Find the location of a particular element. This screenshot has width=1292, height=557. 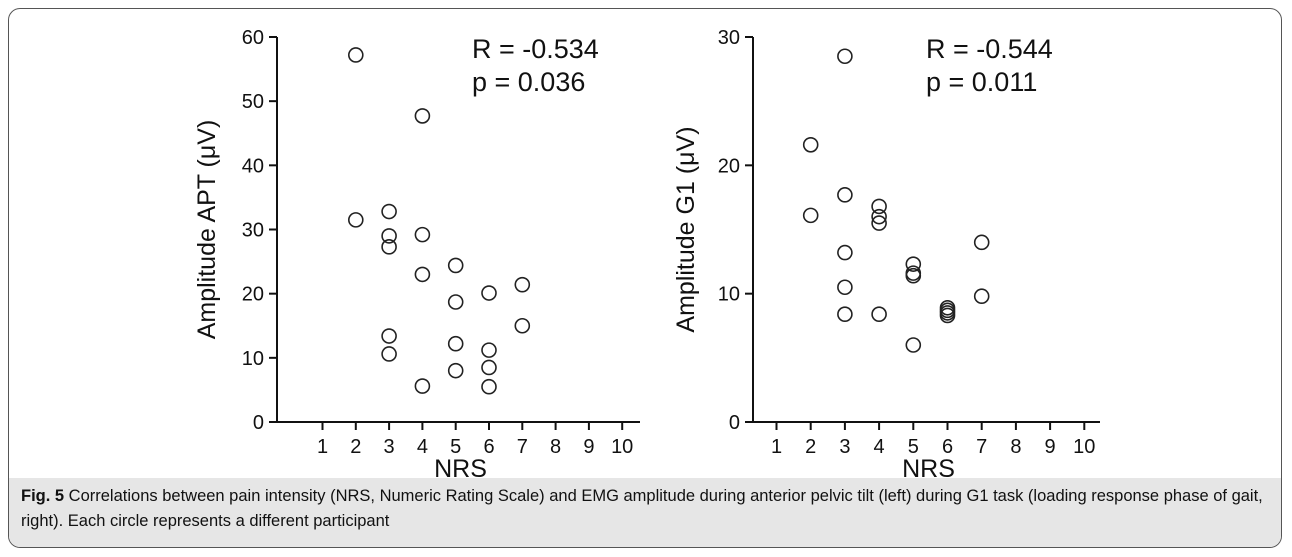

y-tick-label: 50 is located at coordinates (253, 102).